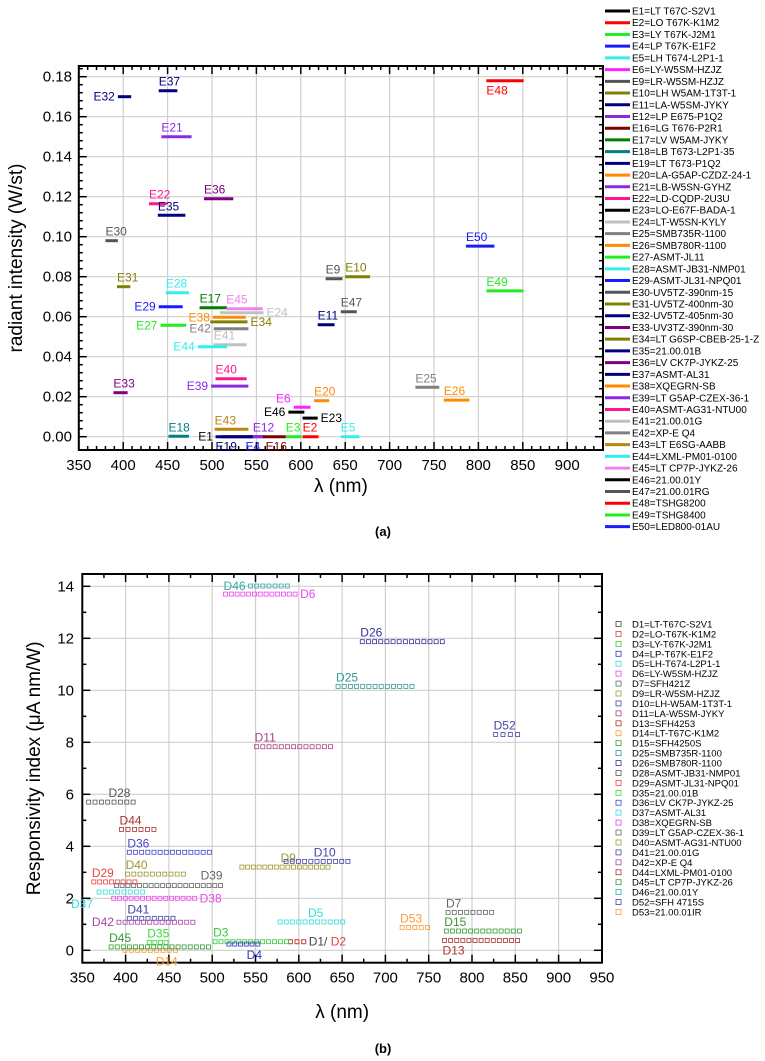  What do you see at coordinates (522, 465) in the screenshot?
I see `x-tick-label: 850` at bounding box center [522, 465].